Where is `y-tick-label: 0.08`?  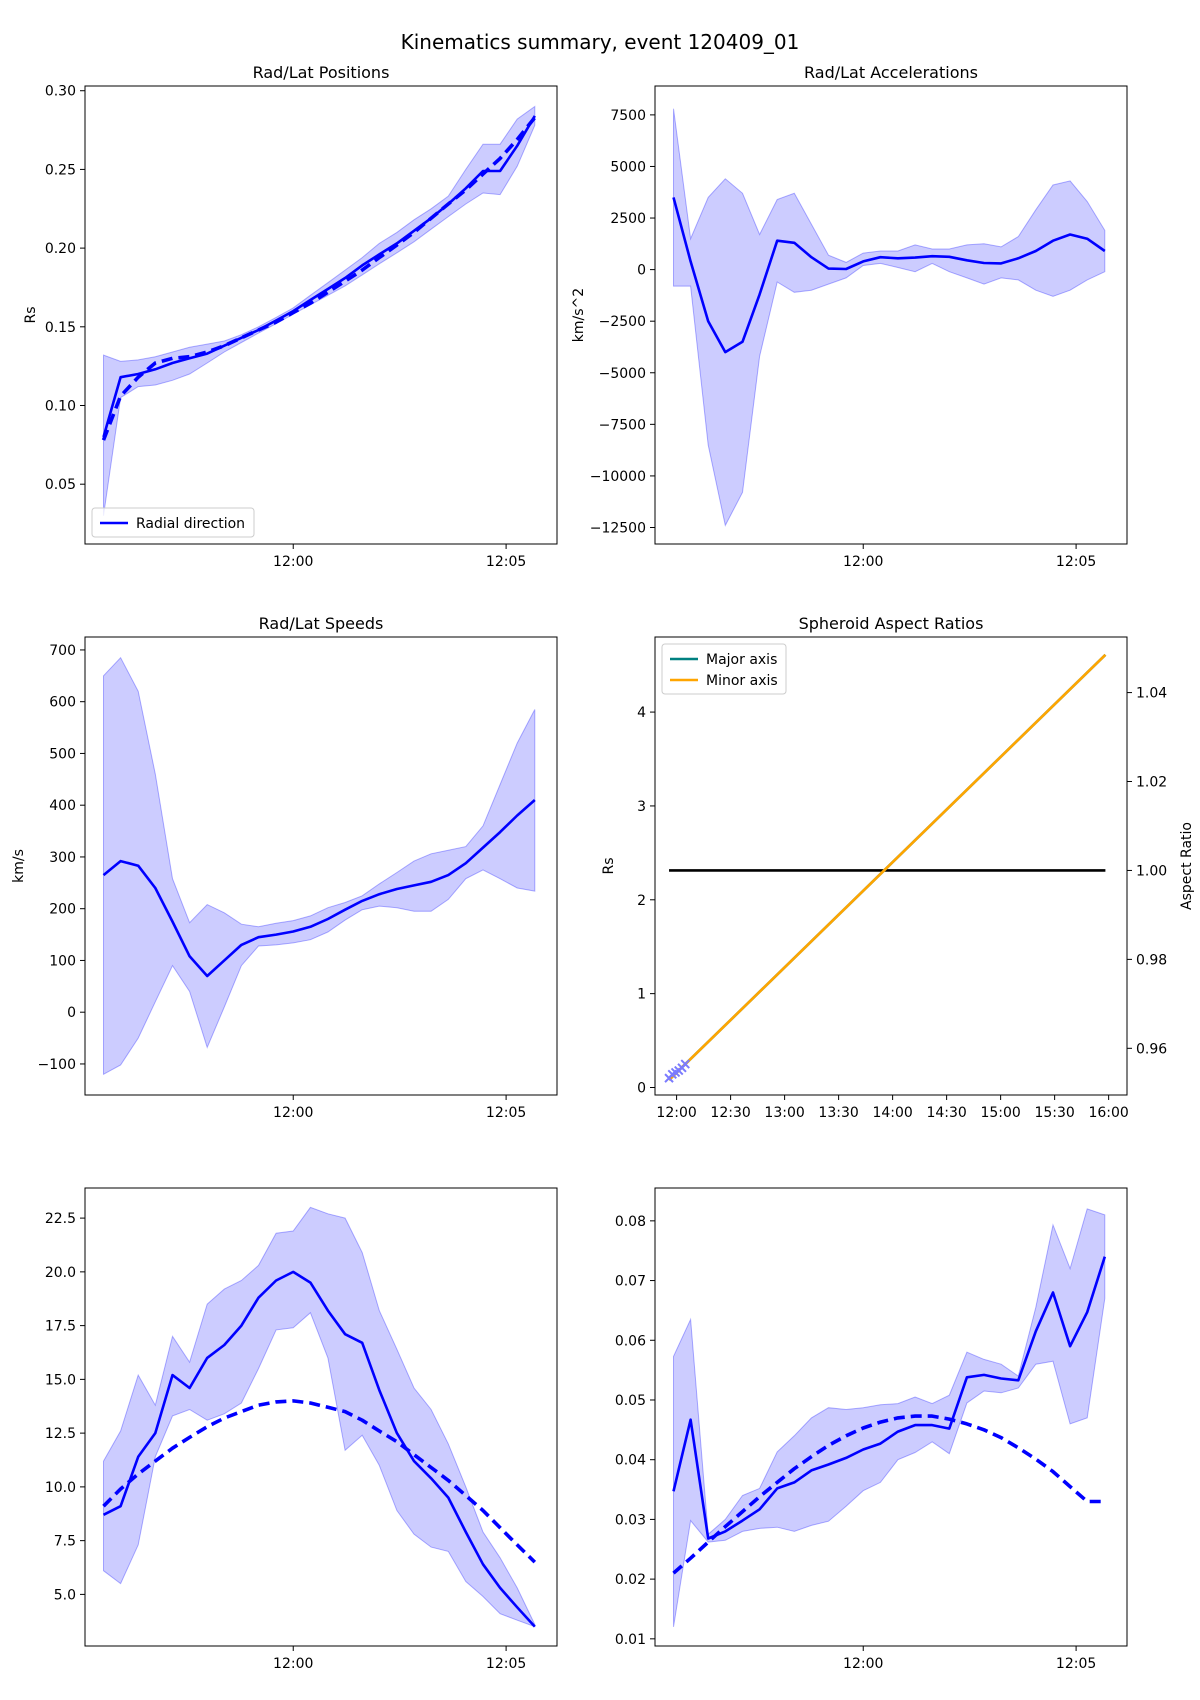 y-tick-label: 0.08 is located at coordinates (630, 1222).